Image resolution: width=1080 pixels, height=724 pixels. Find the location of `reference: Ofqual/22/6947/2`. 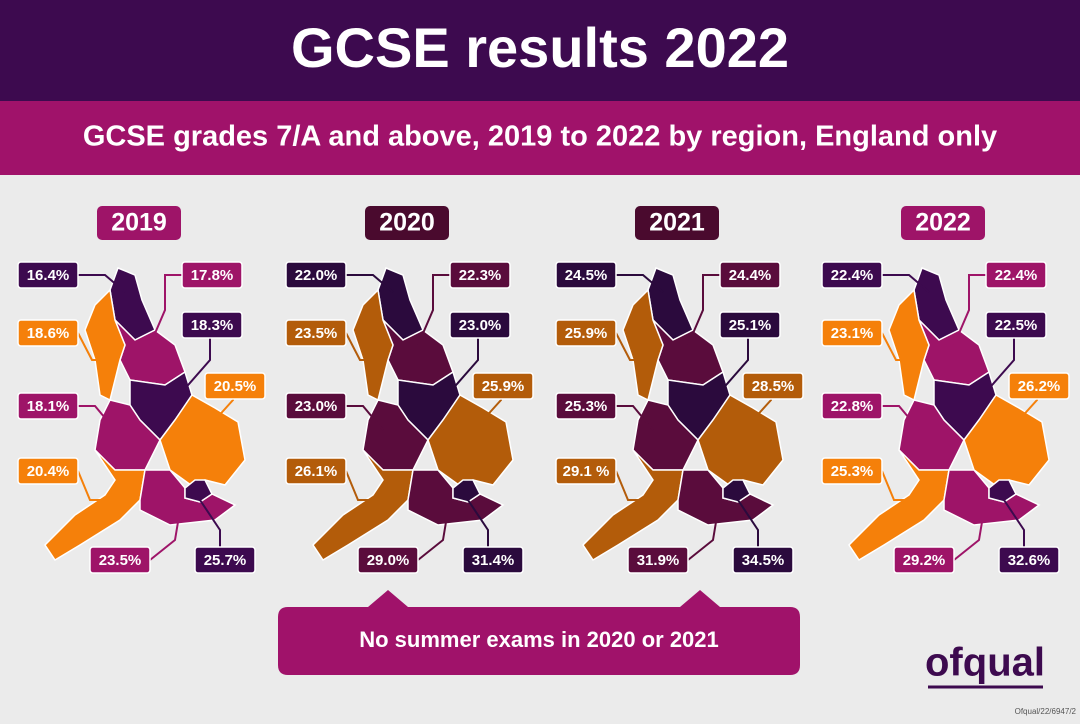

reference: Ofqual/22/6947/2 is located at coordinates (1046, 711).